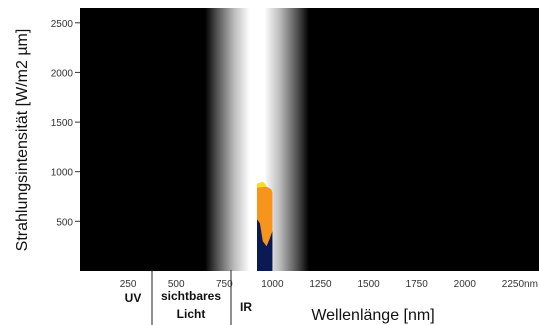 This screenshot has width=539, height=325. I want to click on region-uv-label: UV, so click(133, 298).